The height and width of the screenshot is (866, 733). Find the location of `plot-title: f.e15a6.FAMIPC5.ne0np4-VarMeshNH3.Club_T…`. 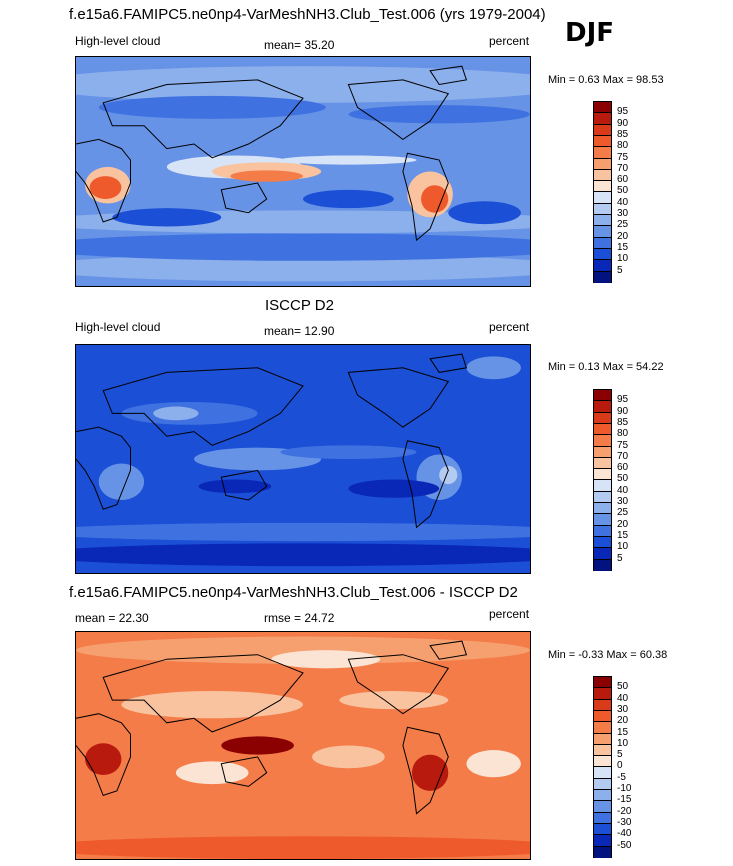

plot-title: f.e15a6.FAMIPC5.ne0np4-VarMeshNH3.Club_T… is located at coordinates (307, 14).